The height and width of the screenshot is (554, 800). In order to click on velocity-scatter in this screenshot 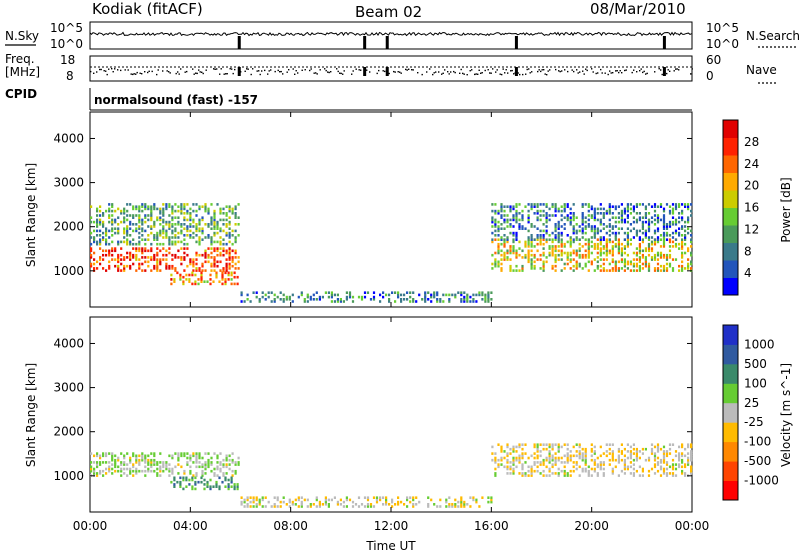, I will do `click(391, 475)`.